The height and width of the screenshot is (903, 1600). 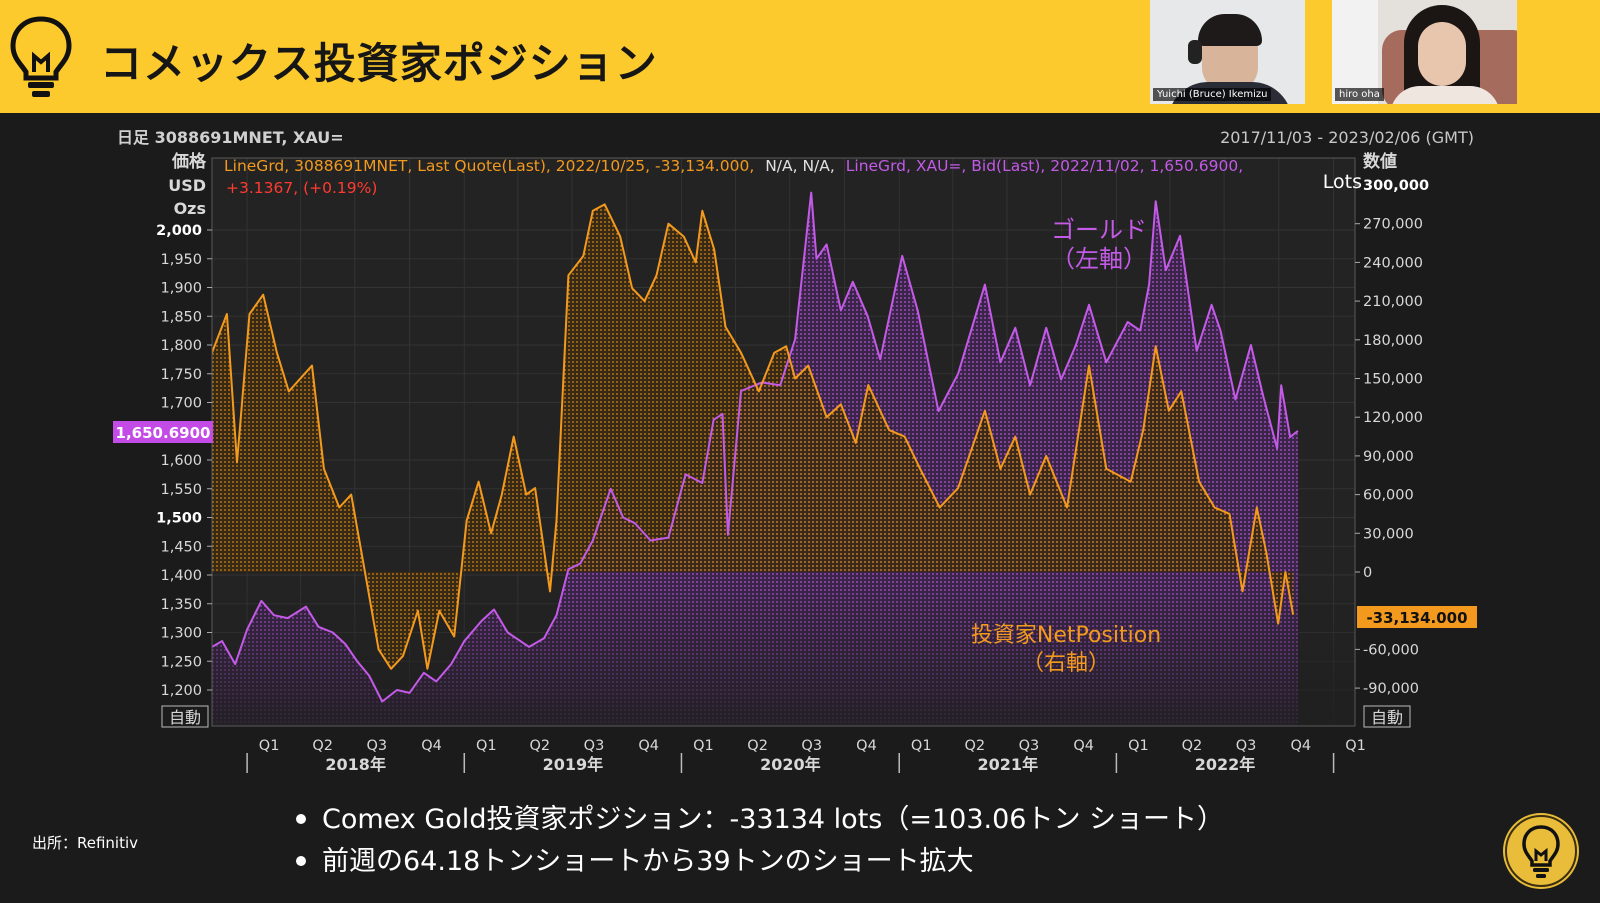 I want to click on netposition-annotation-line2: （右軸）, so click(x=1066, y=663).